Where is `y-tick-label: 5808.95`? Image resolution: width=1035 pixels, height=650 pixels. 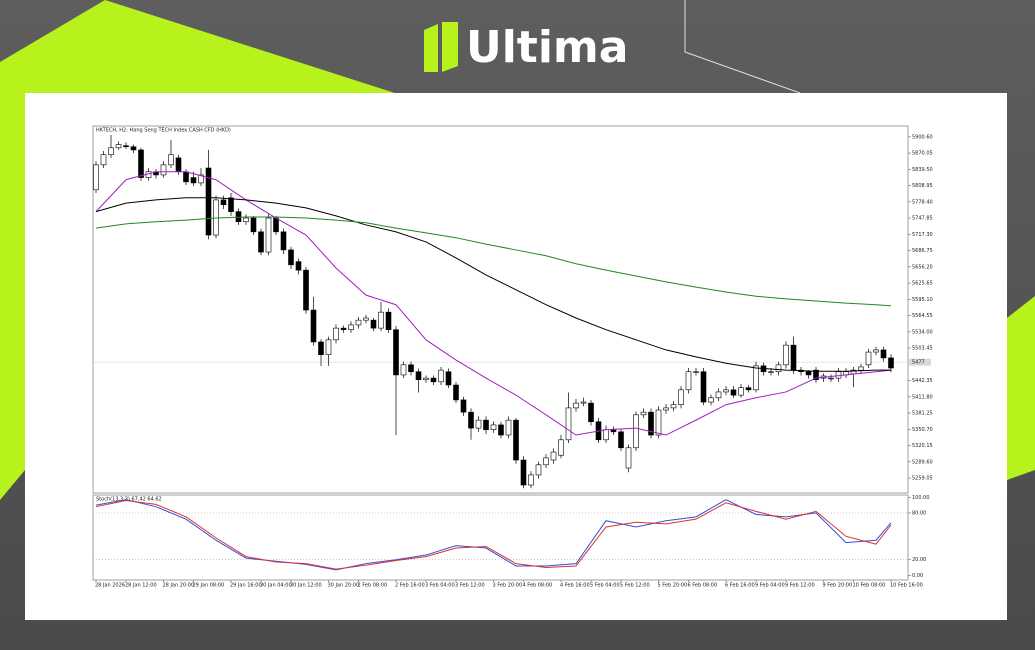 y-tick-label: 5808.95 is located at coordinates (922, 186).